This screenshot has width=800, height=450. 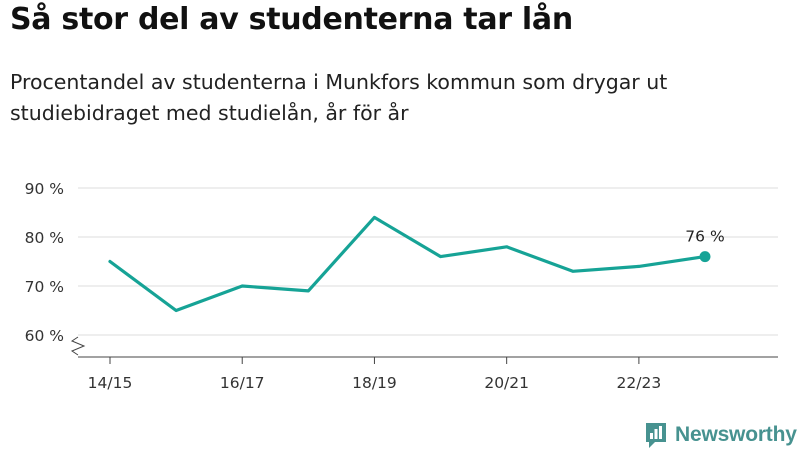 What do you see at coordinates (374, 383) in the screenshot?
I see `x-tick-label: 18/19` at bounding box center [374, 383].